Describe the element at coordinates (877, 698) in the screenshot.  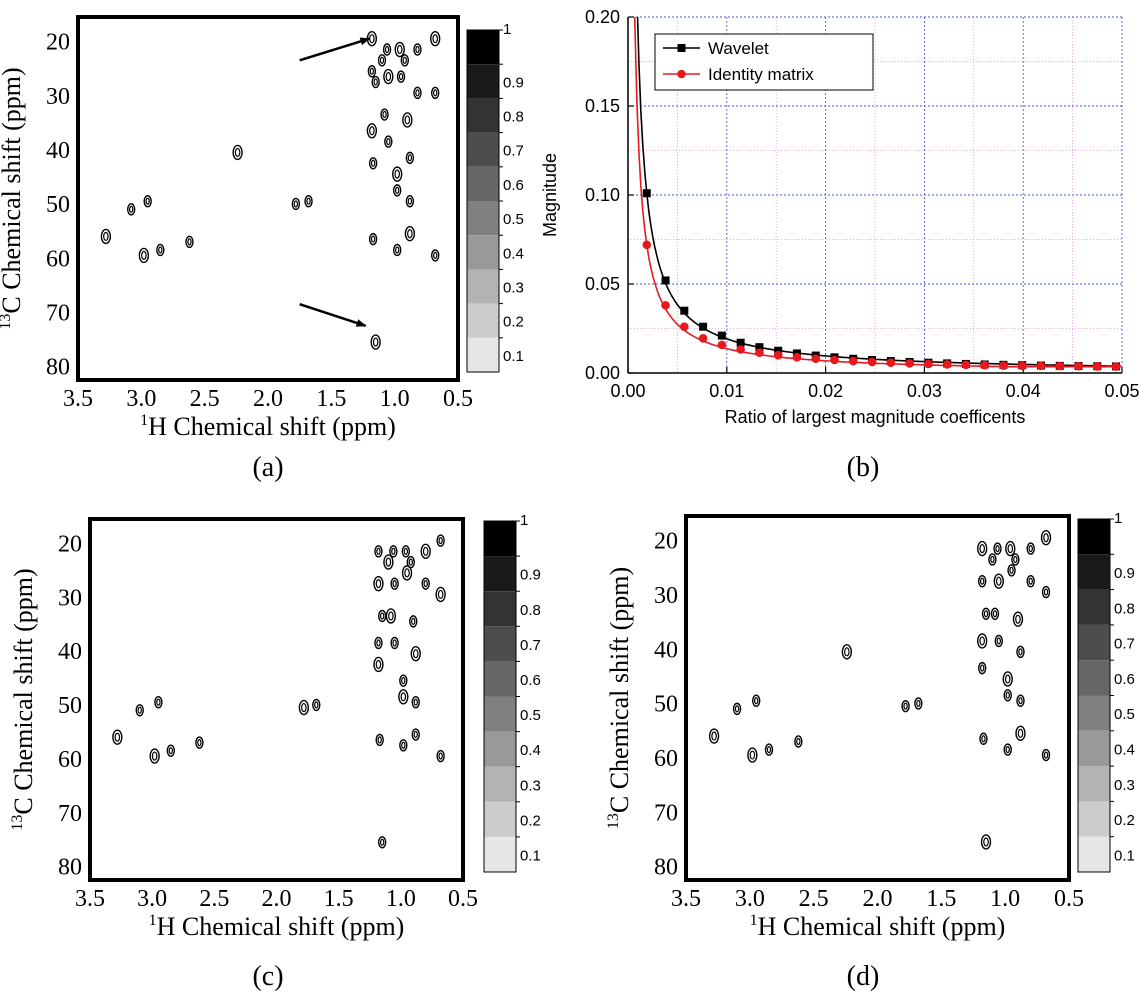
I see `plot-frame` at that location.